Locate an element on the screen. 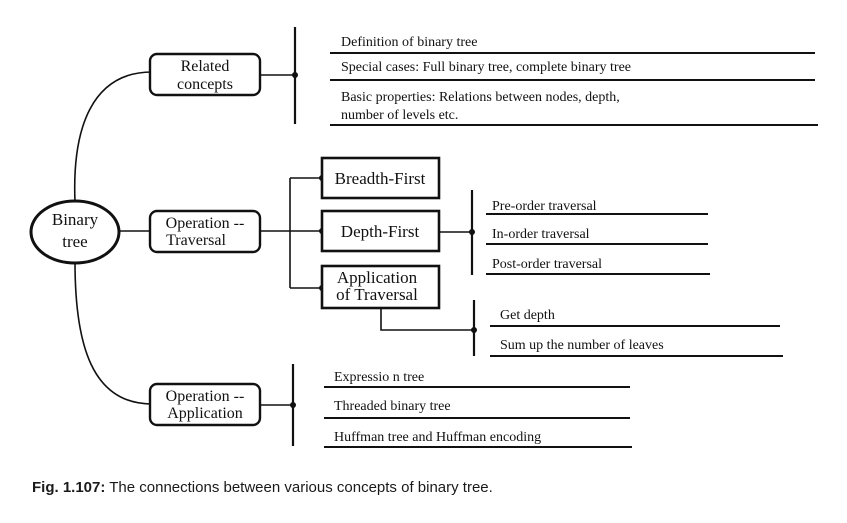 The width and height of the screenshot is (847, 523). connector-root-to-related is located at coordinates (113, 137).